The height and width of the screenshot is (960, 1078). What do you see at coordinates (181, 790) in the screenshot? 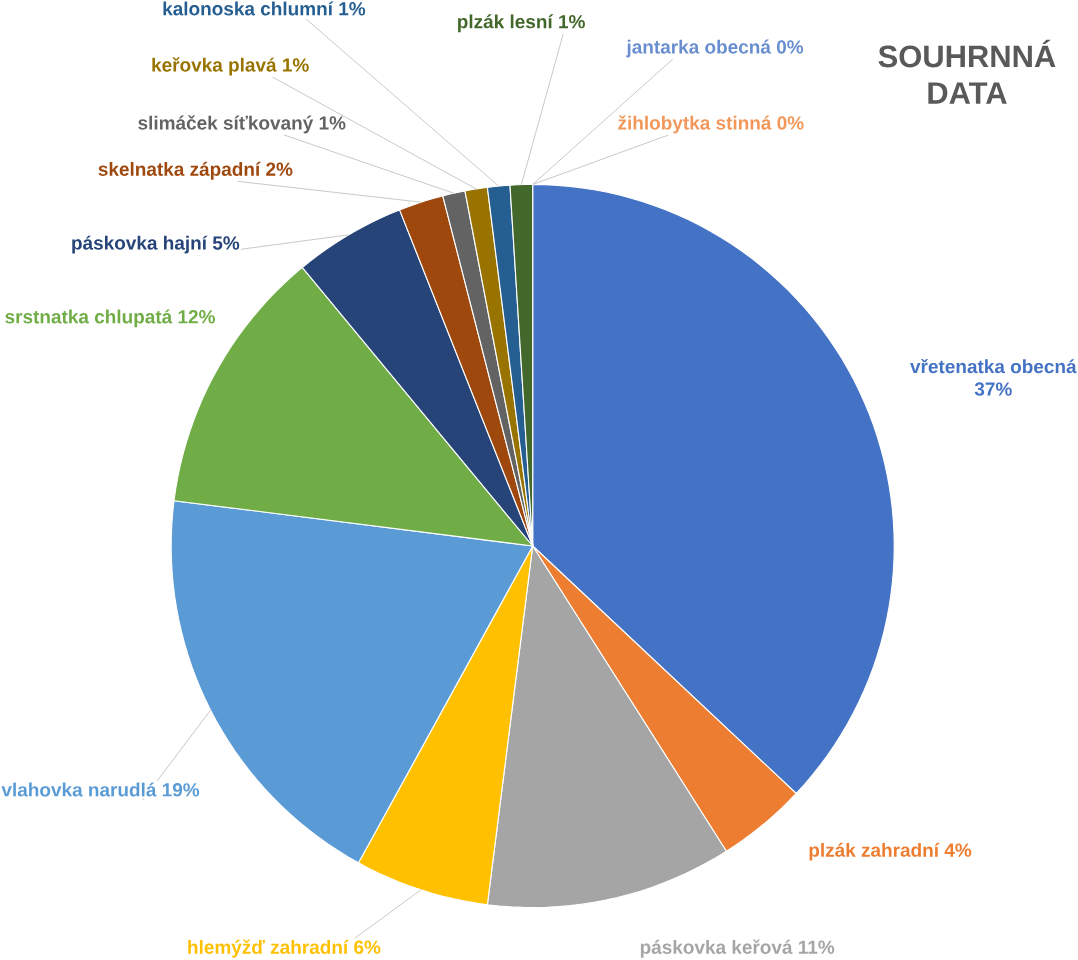
I see `data-label: 19%` at bounding box center [181, 790].